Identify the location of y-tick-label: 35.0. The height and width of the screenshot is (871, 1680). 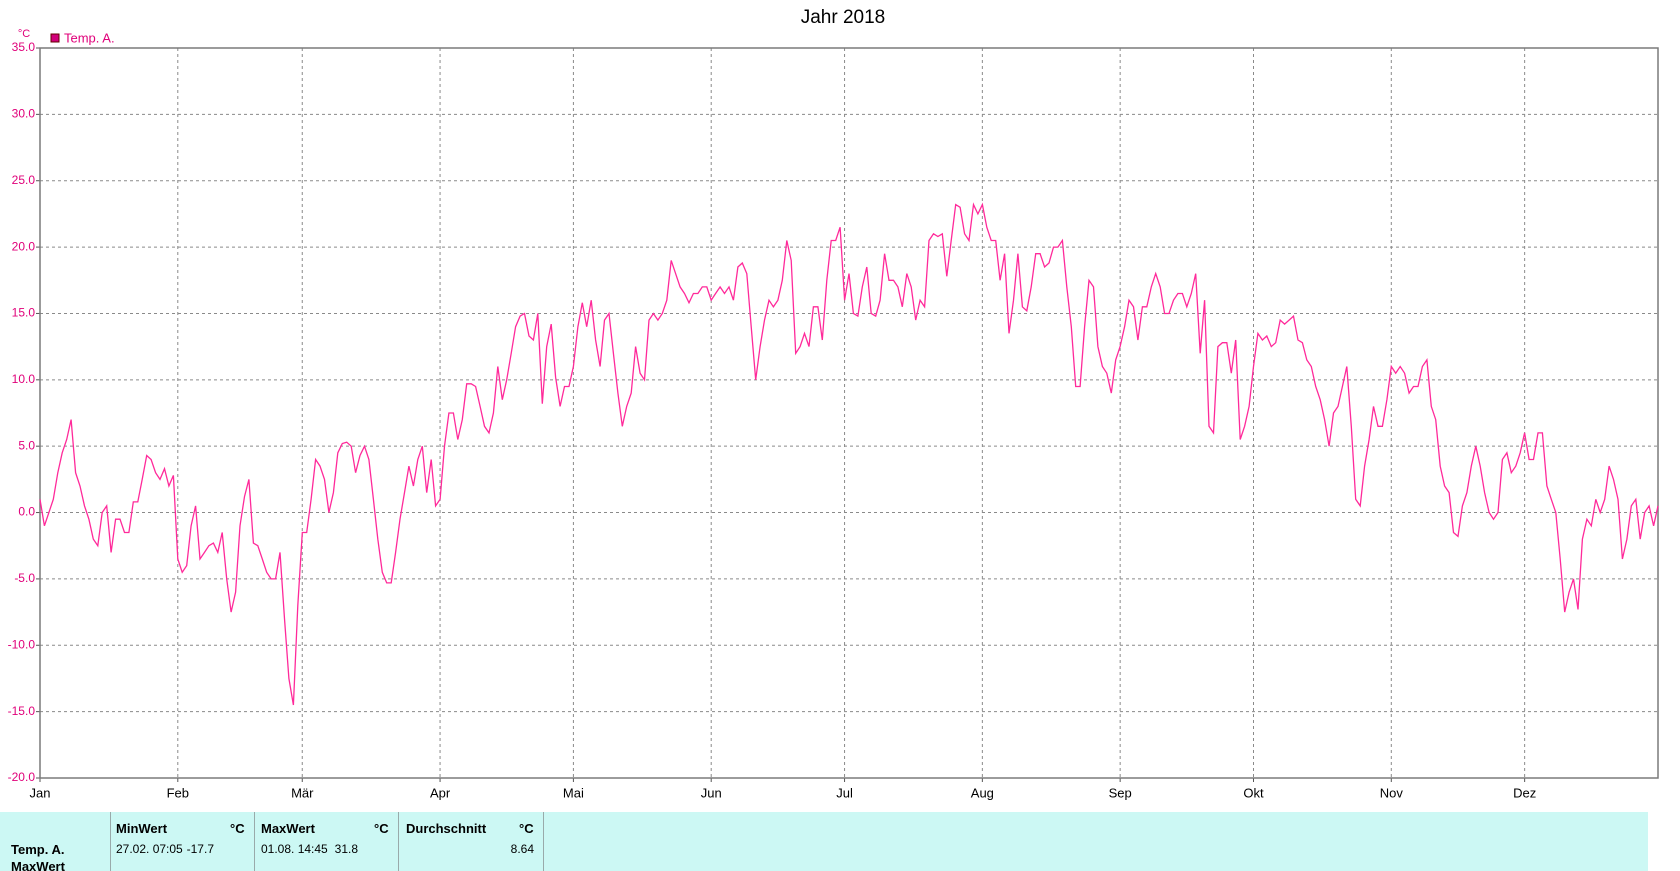
(24, 47).